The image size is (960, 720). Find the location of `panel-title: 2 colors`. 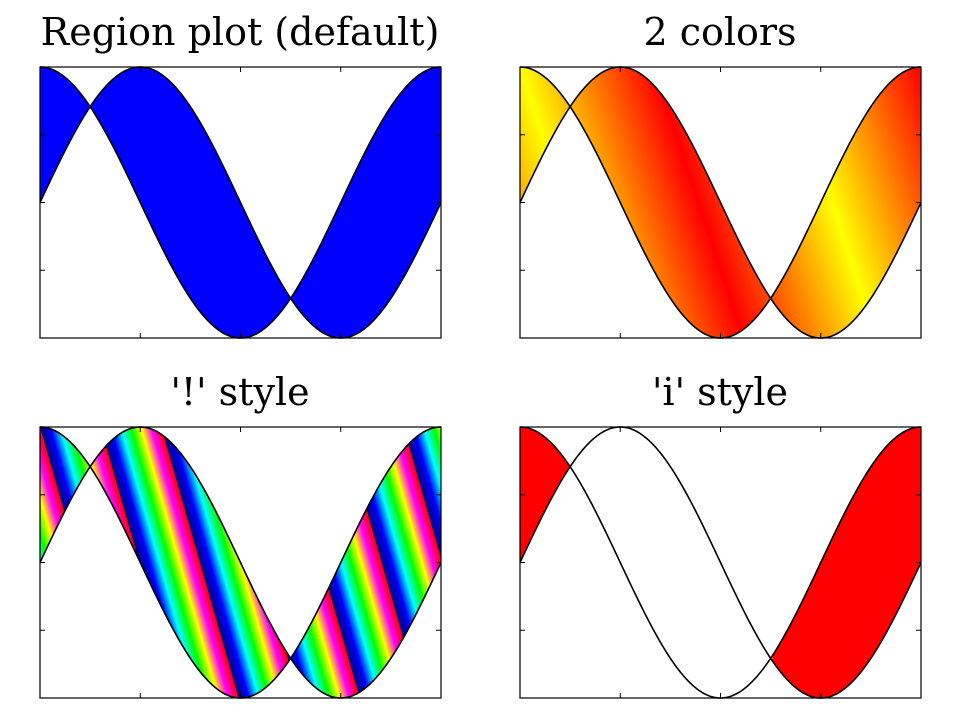

panel-title: 2 colors is located at coordinates (719, 32).